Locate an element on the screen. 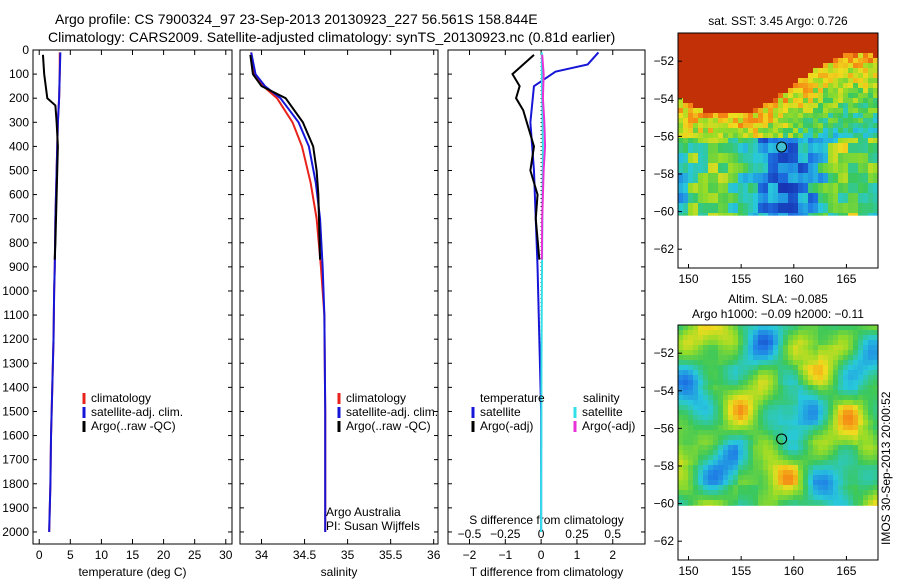  legend-entry: satellite-adj. clim. is located at coordinates (392, 412).